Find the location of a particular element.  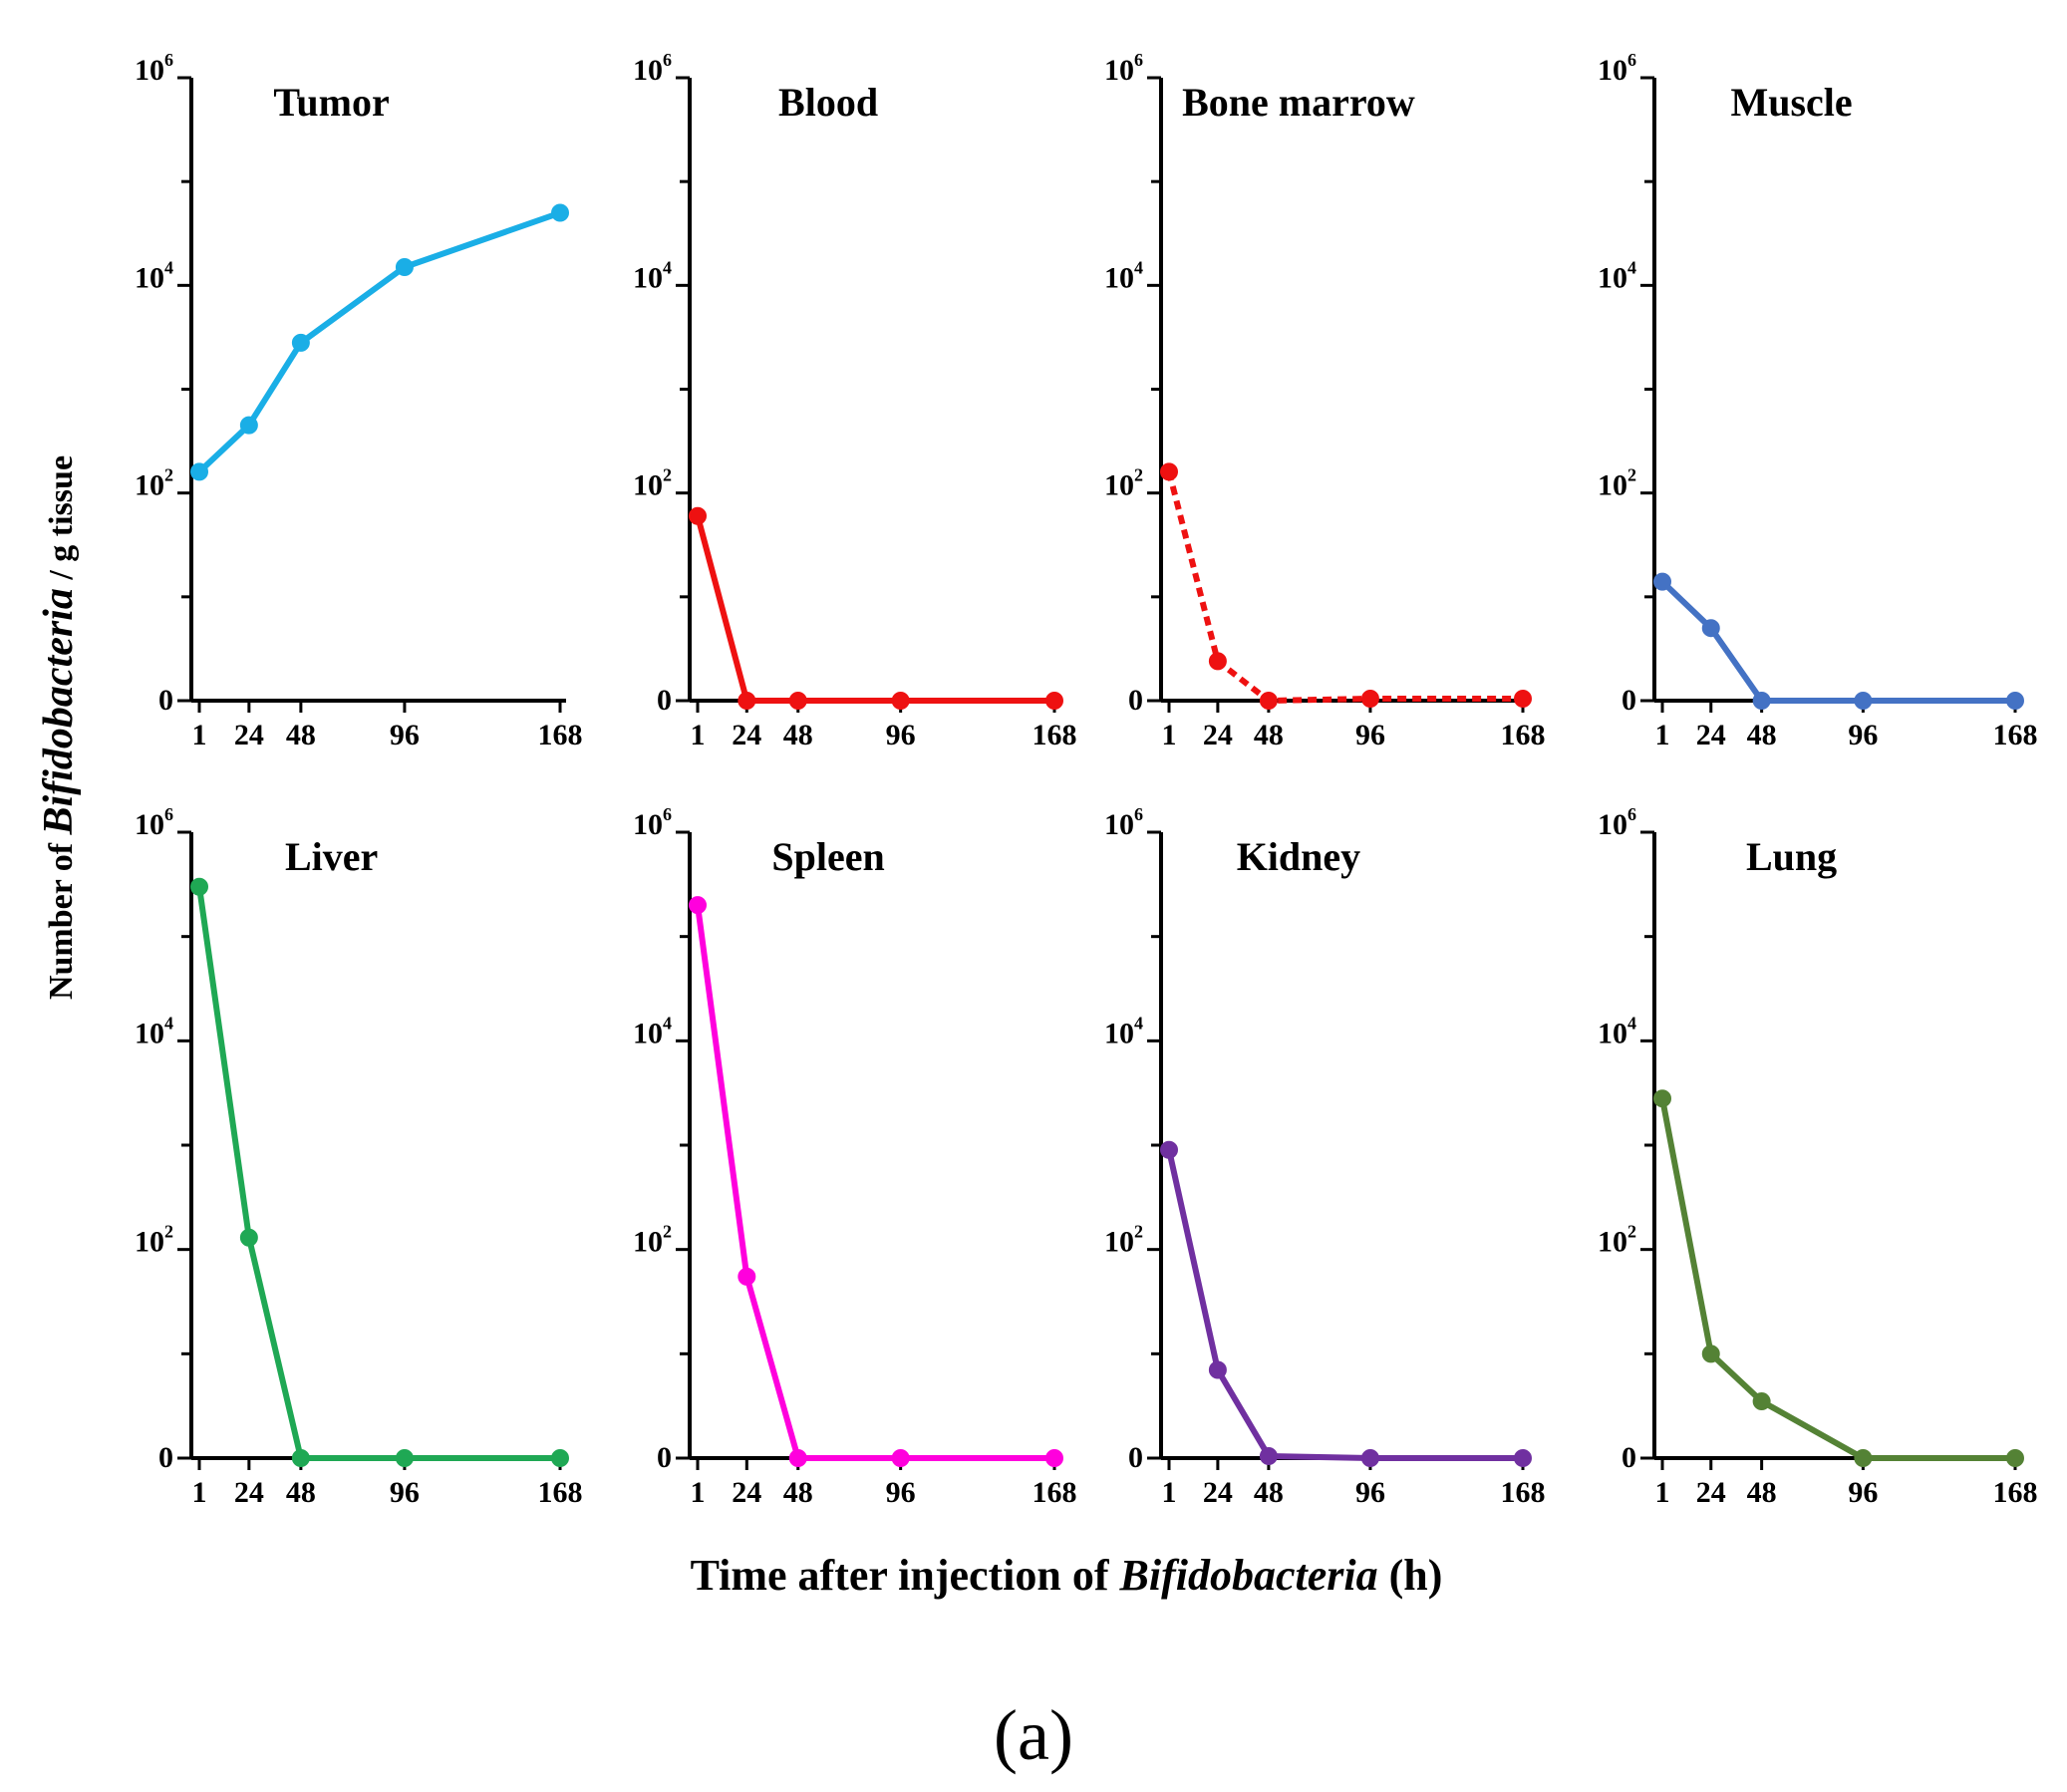

y-tick-label-bone-marrow: 0 is located at coordinates (1135, 700).